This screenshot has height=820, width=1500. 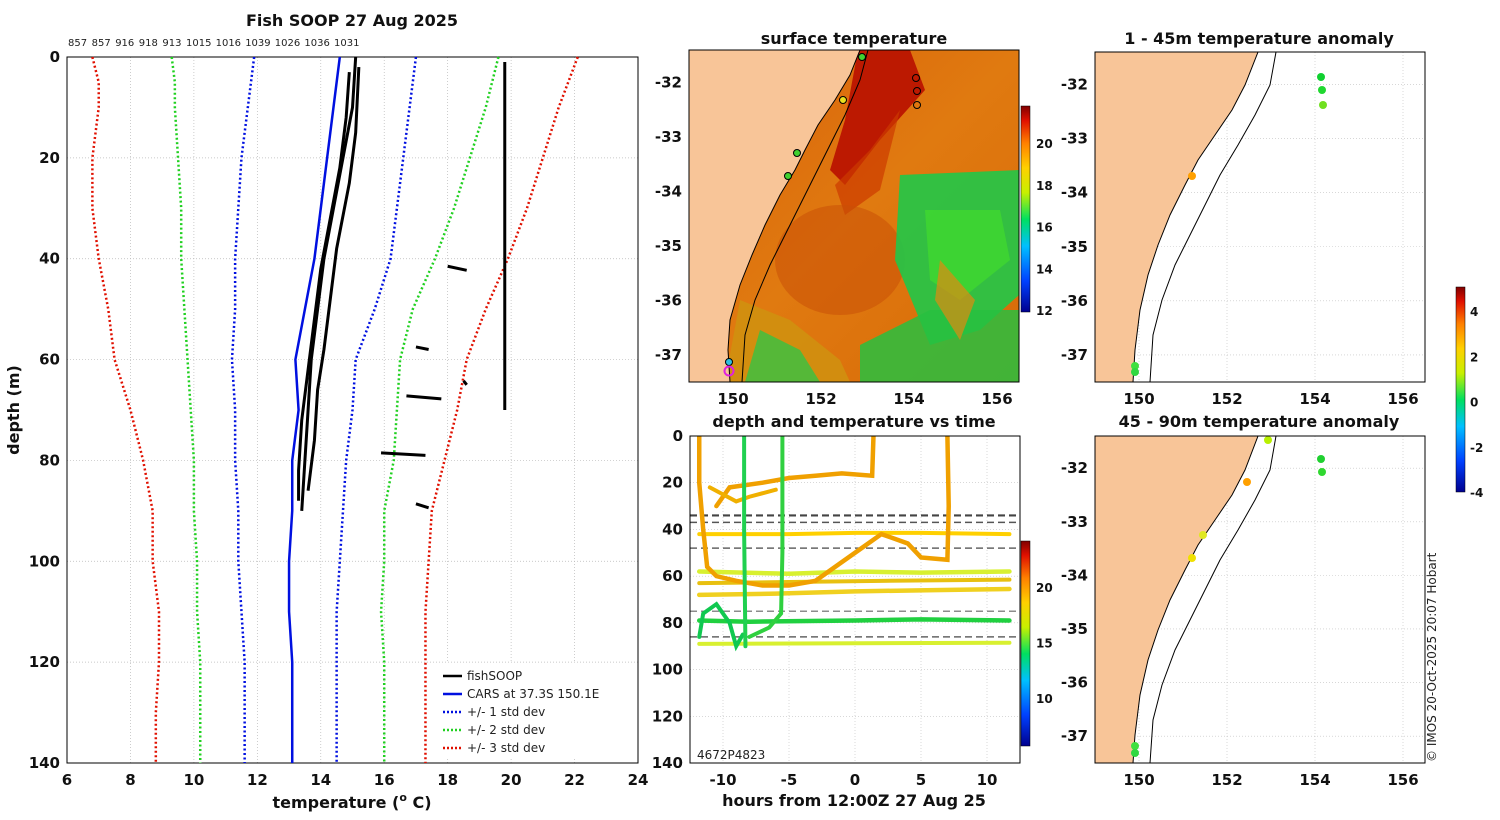 I want to click on profile-xtick-label: 18, so click(x=447, y=780).